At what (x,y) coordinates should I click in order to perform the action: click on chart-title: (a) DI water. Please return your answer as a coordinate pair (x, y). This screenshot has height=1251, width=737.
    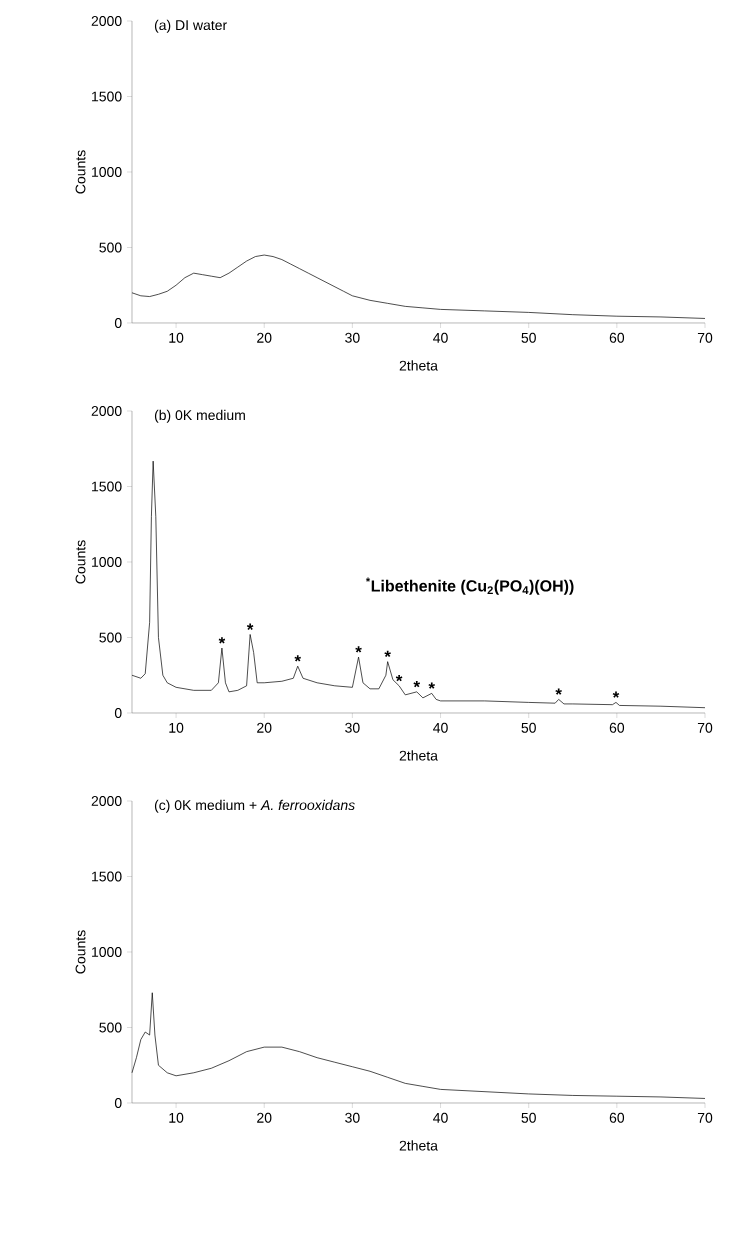
    Looking at the image, I should click on (190, 26).